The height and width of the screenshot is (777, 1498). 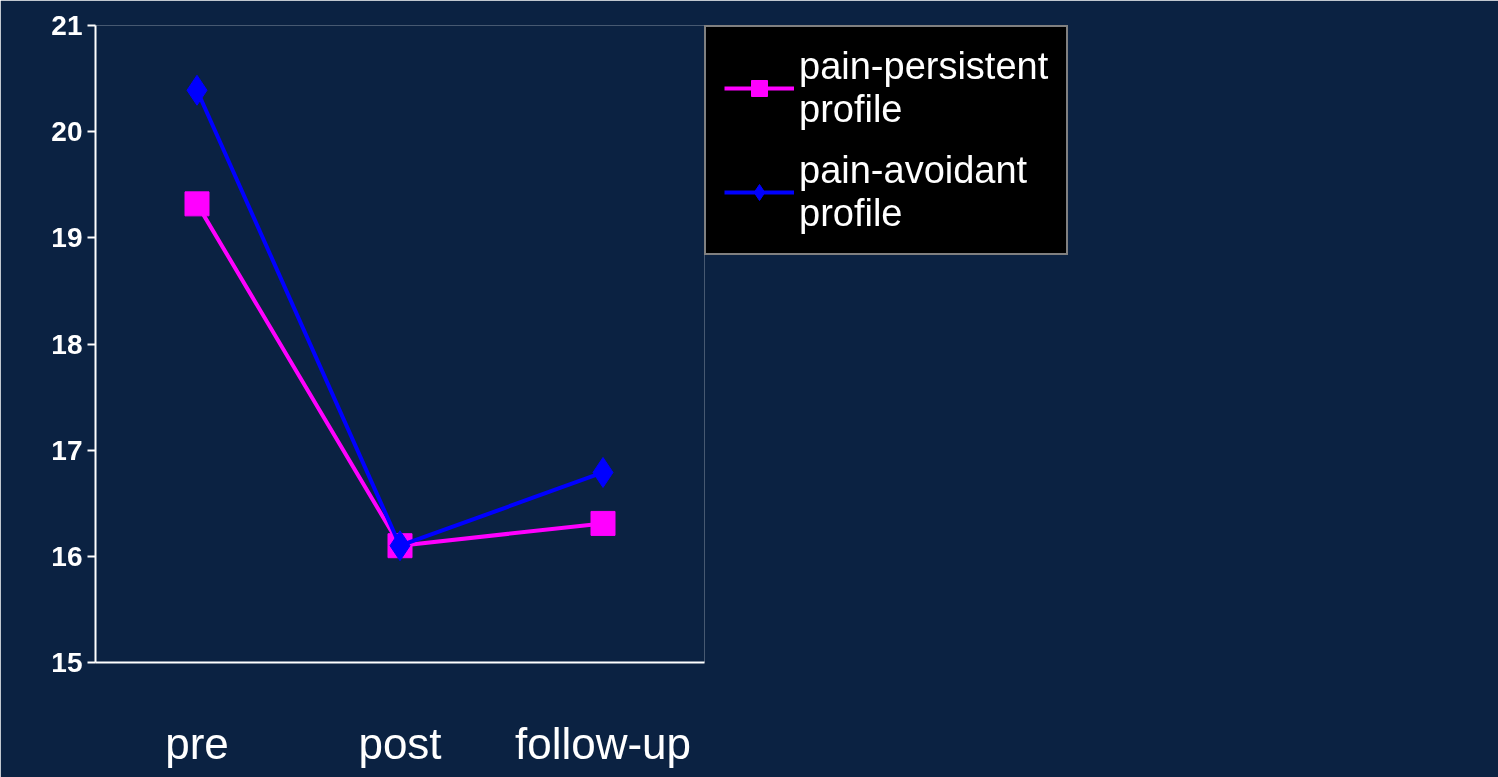 What do you see at coordinates (67, 238) in the screenshot?
I see `y-tick-label: 19` at bounding box center [67, 238].